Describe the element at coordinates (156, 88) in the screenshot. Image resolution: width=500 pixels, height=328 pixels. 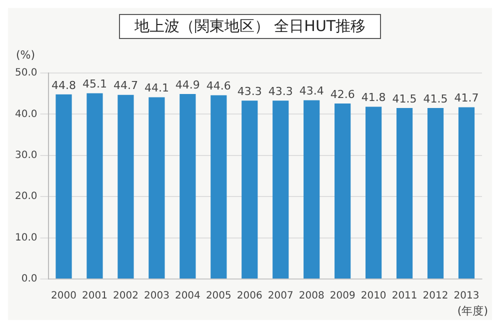
I see `data-label: 44.1` at that location.